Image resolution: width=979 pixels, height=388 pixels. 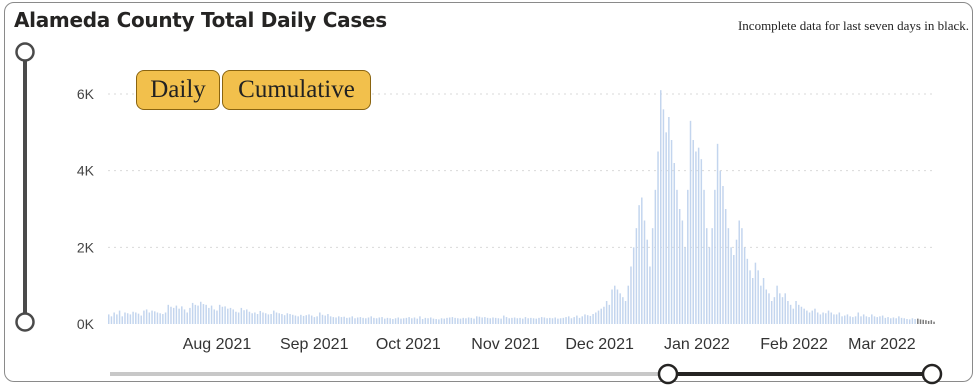 What do you see at coordinates (25, 52) in the screenshot?
I see `vertical-slider-top-handle` at bounding box center [25, 52].